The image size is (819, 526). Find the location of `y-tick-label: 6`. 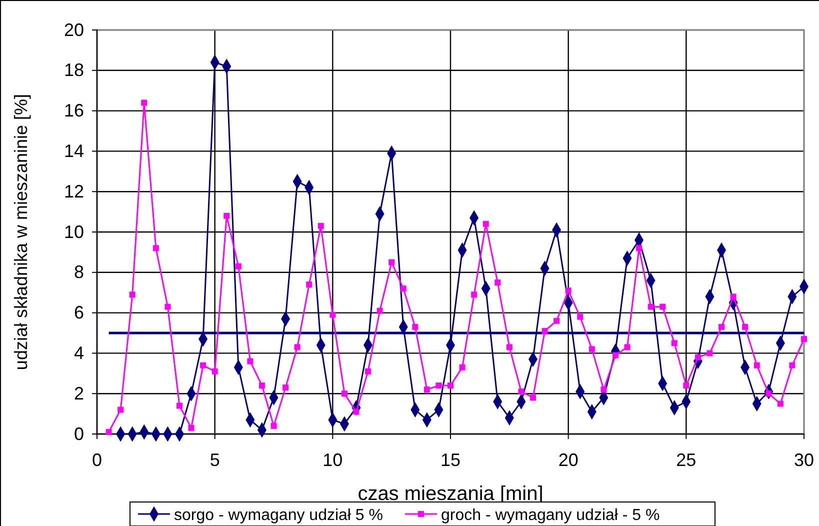

y-tick-label: 6 is located at coordinates (79, 312).